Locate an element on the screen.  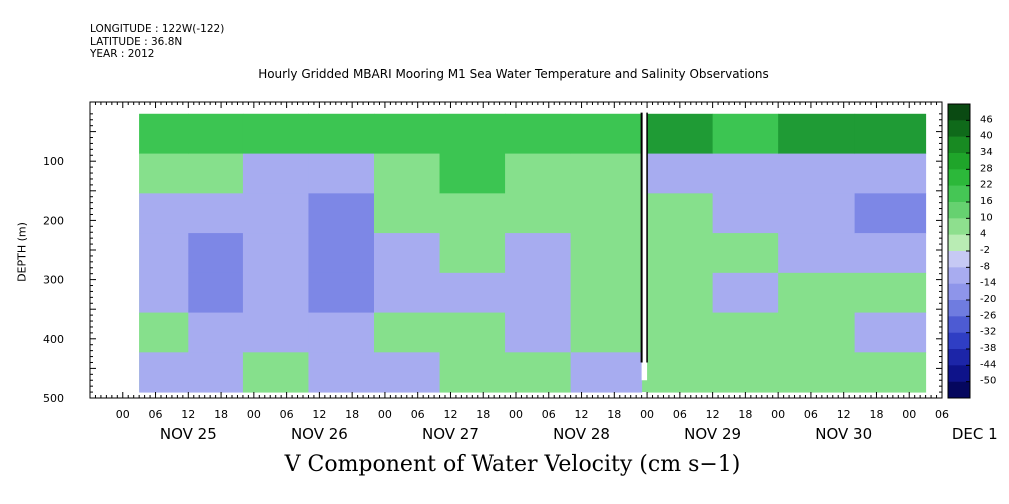
y-tick-label: 300 is located at coordinates (53, 280).